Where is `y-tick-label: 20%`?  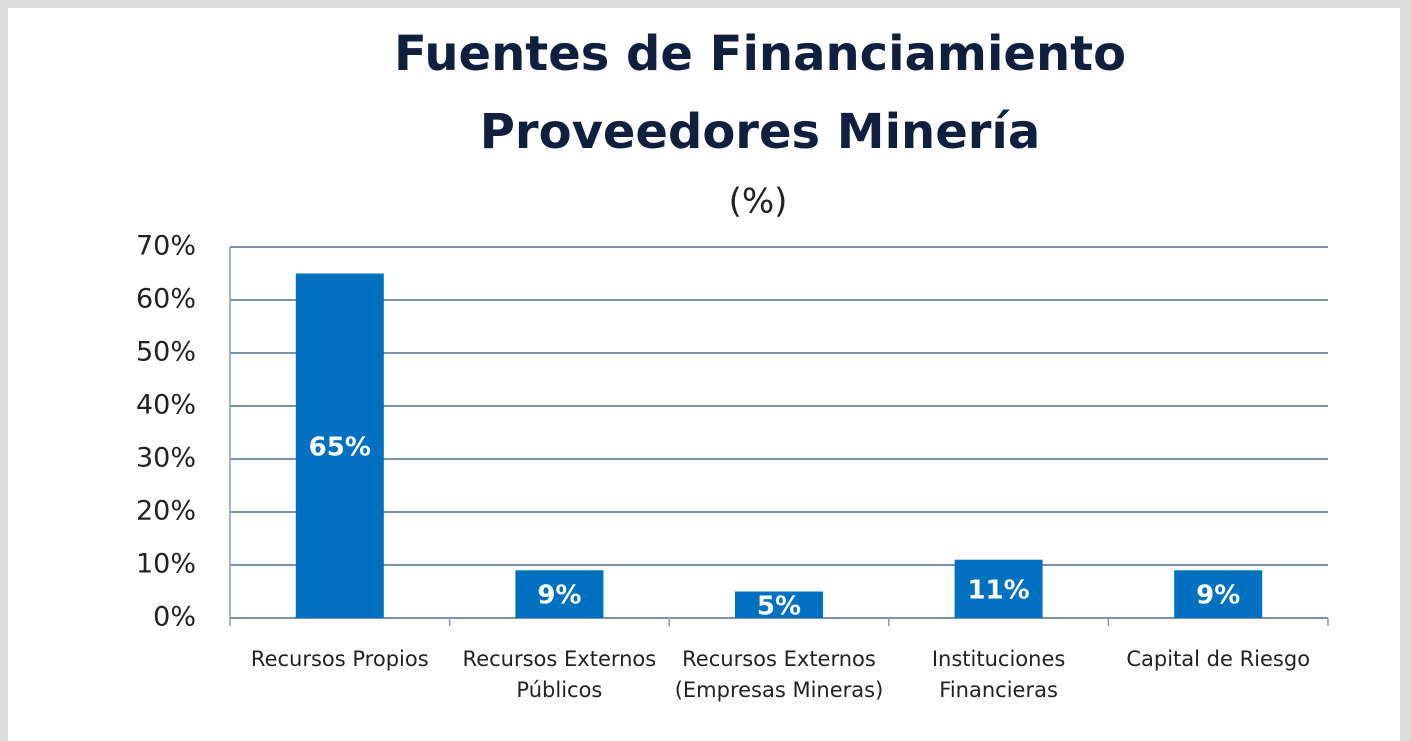 y-tick-label: 20% is located at coordinates (166, 511).